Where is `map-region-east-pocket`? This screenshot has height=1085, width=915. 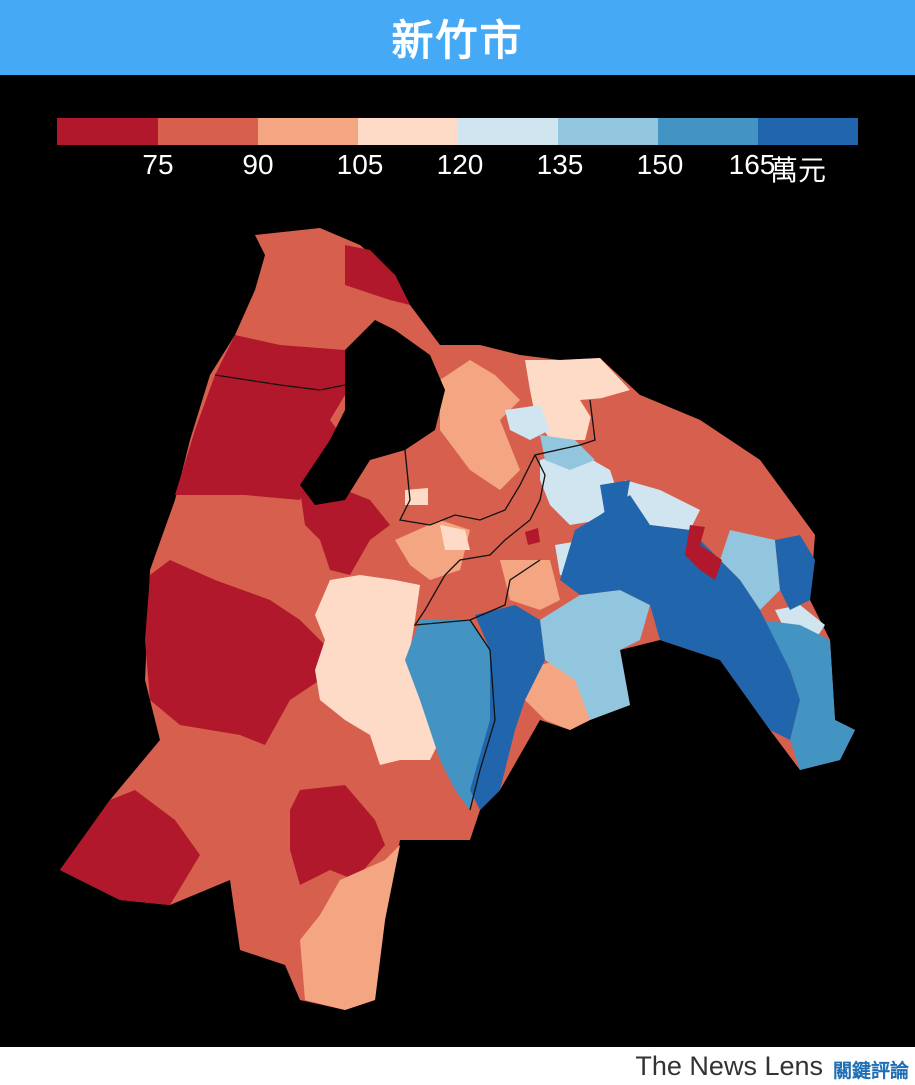
map-region-east-pocket is located at coordinates (703, 552).